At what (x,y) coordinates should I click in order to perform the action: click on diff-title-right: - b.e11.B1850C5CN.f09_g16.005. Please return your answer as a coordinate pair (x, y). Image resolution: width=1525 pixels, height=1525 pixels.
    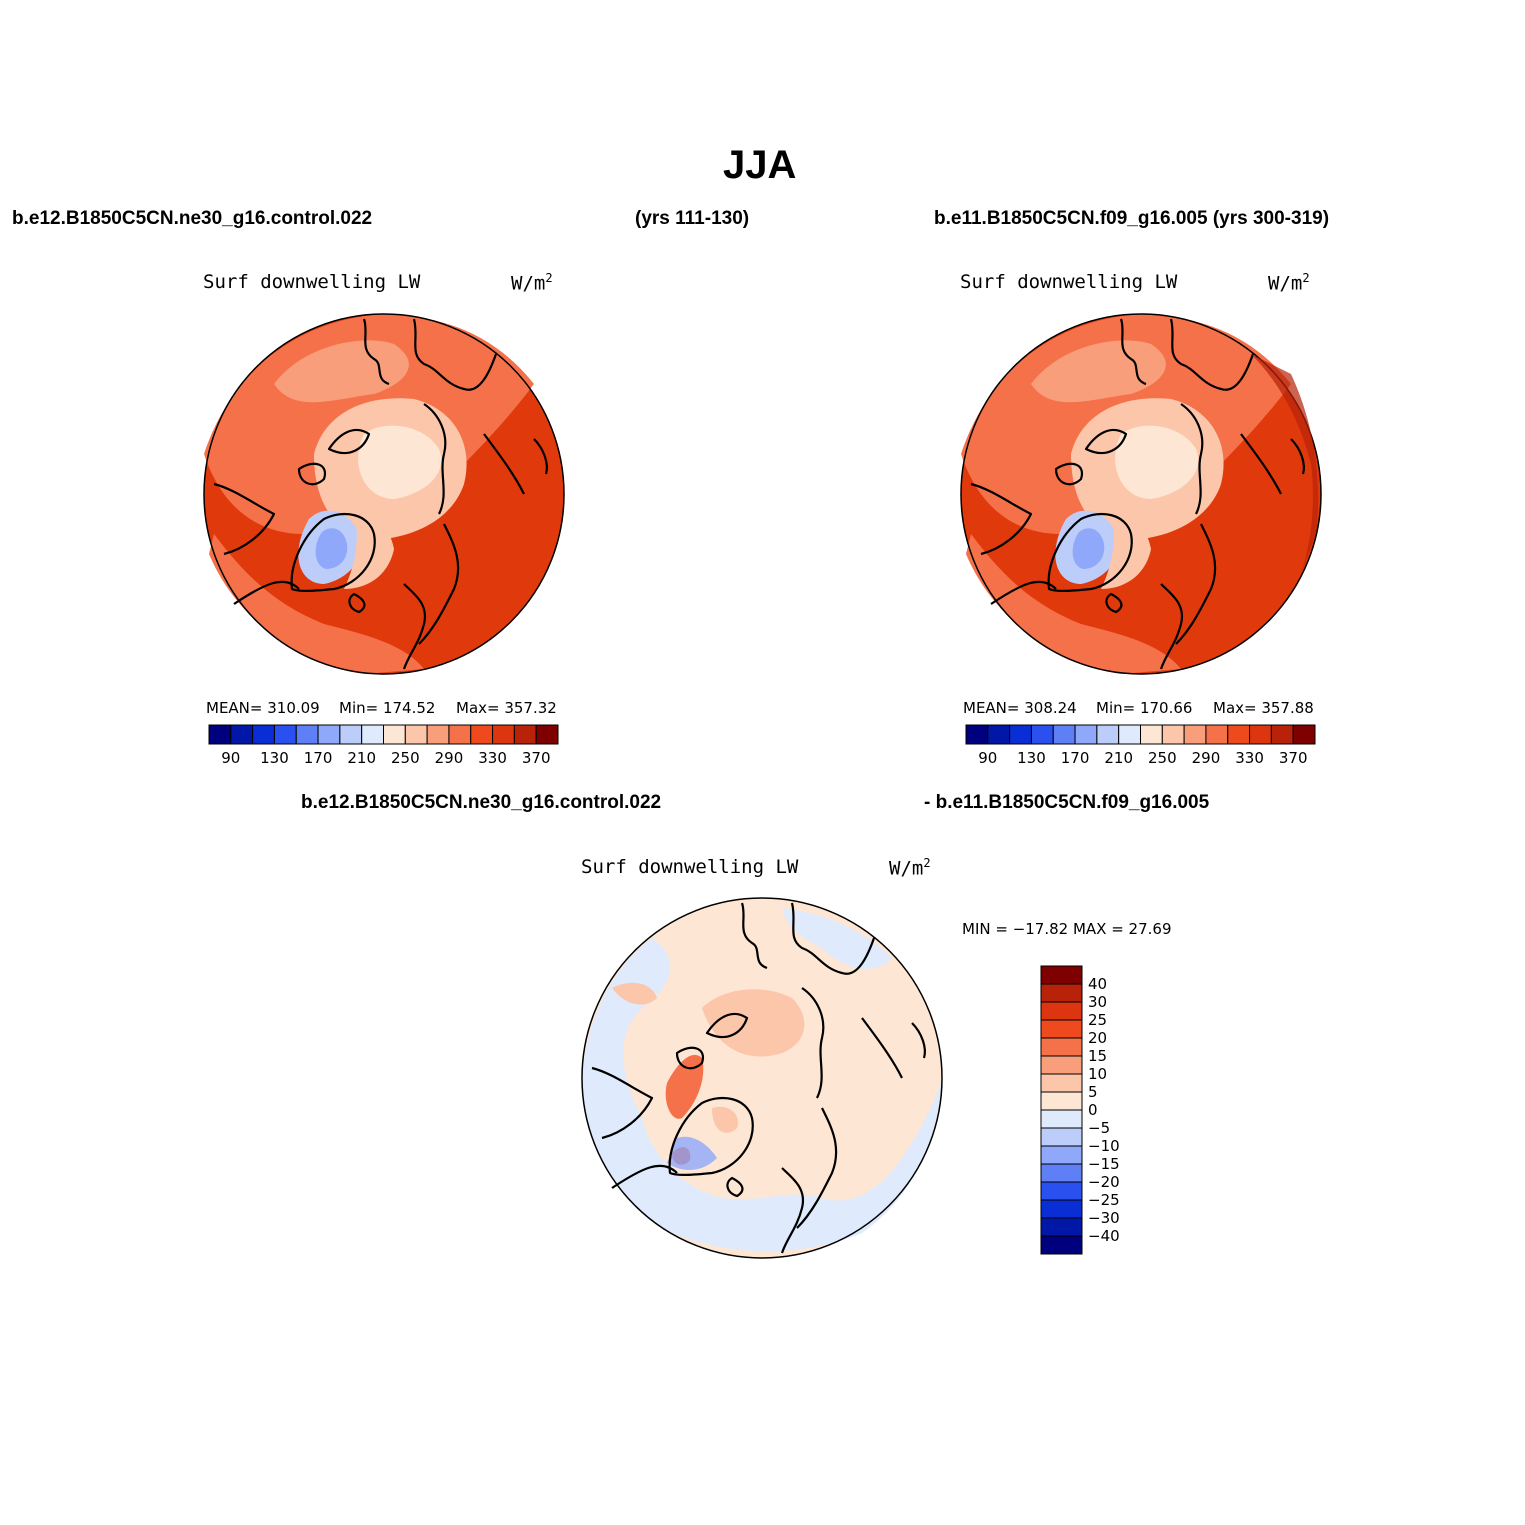
    Looking at the image, I should click on (1067, 802).